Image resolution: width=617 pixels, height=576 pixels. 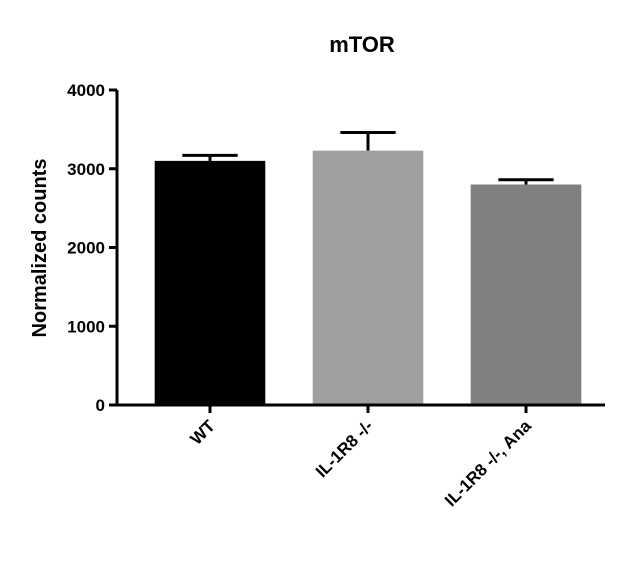 What do you see at coordinates (86, 169) in the screenshot?
I see `y-tick-label: 3000` at bounding box center [86, 169].